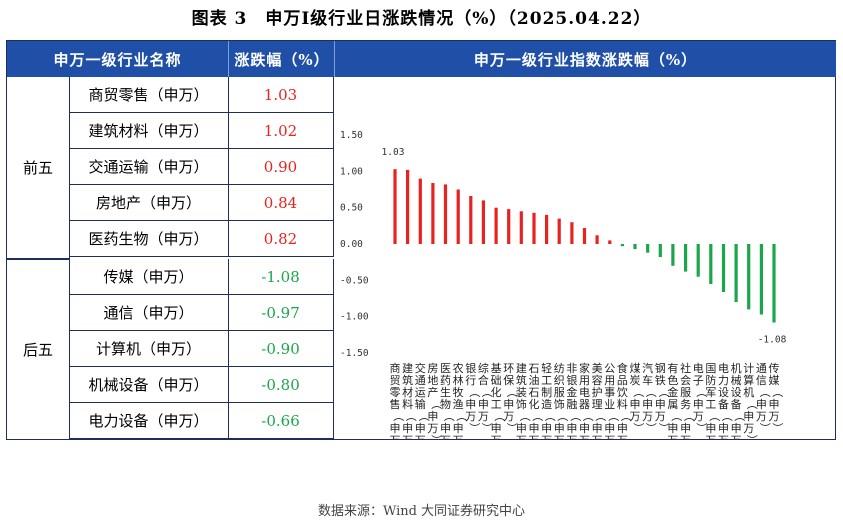  What do you see at coordinates (635, 368) in the screenshot?
I see `category-label-char: 煤` at bounding box center [635, 368].